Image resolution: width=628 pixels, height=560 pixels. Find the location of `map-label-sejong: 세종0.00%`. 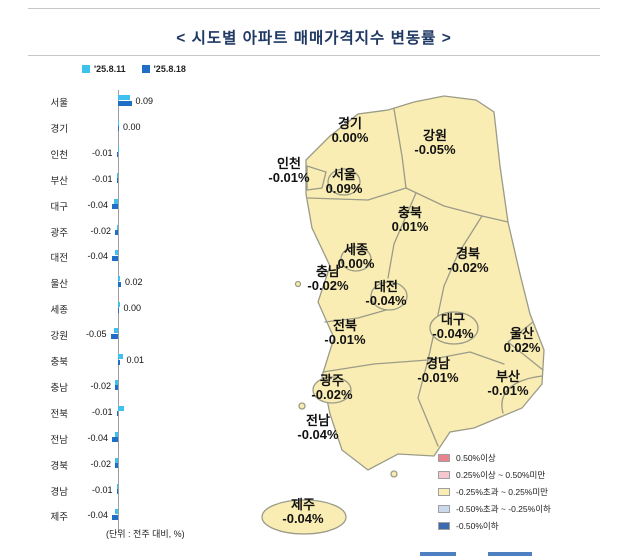

map-label-sejong: 세종0.00% is located at coordinates (356, 256).